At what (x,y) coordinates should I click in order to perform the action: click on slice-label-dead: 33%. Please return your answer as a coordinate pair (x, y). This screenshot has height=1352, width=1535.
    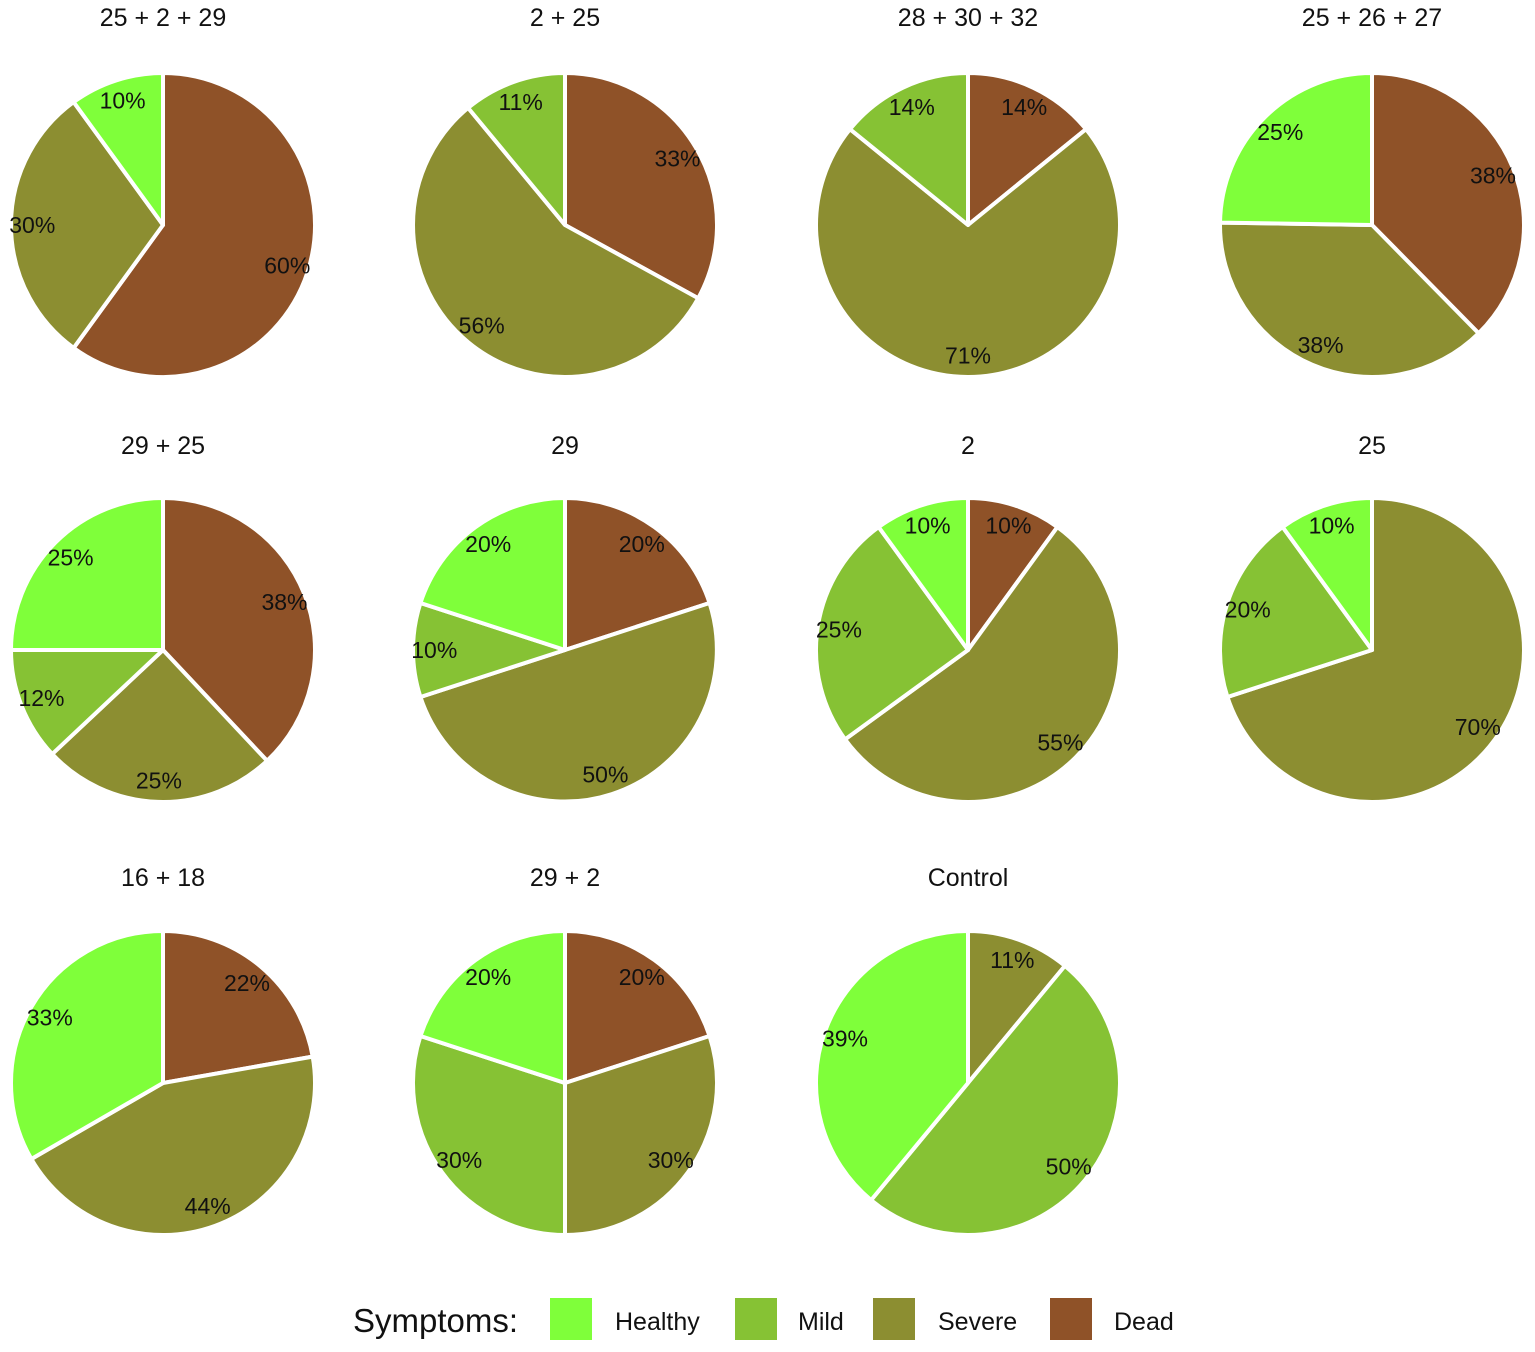
    Looking at the image, I should click on (677, 159).